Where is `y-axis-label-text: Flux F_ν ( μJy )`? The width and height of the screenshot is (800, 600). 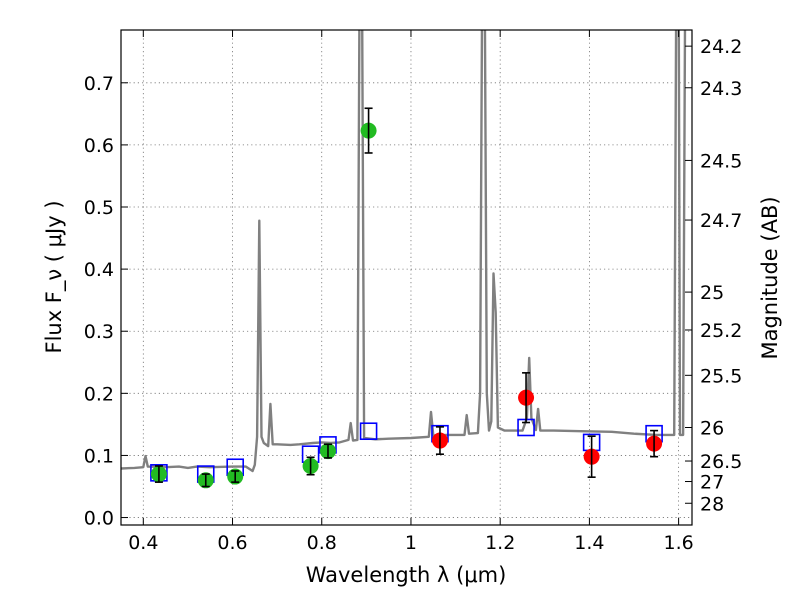 y-axis-label-text: Flux F_ν ( μJy ) is located at coordinates (54, 276).